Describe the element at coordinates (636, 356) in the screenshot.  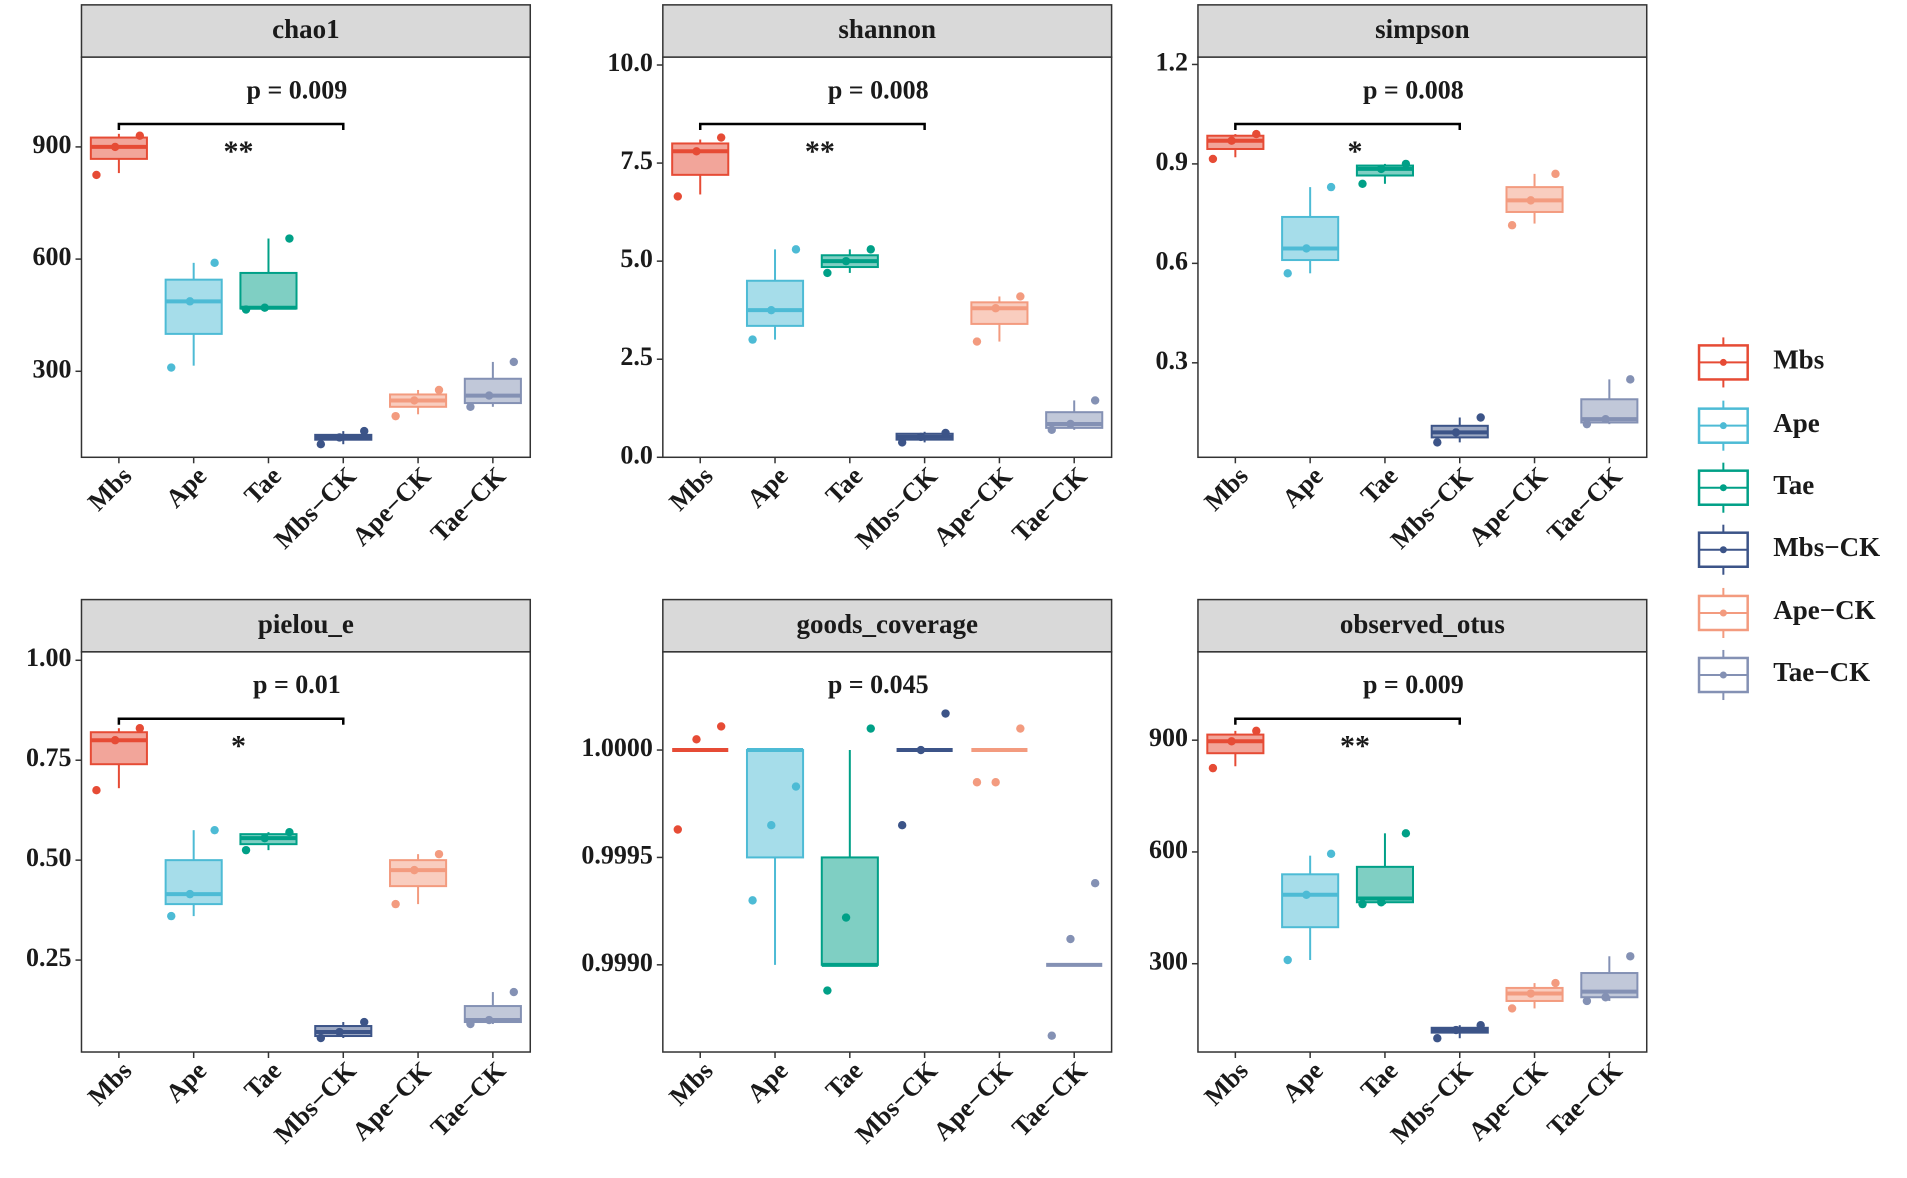
I see `y-tick-label: 2.5` at that location.